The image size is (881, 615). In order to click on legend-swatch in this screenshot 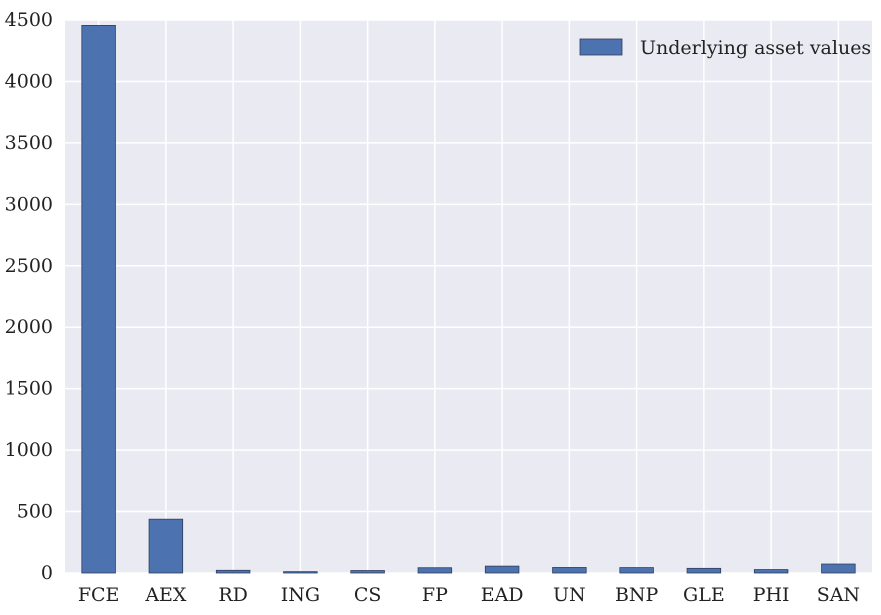, I will do `click(601, 47)`.